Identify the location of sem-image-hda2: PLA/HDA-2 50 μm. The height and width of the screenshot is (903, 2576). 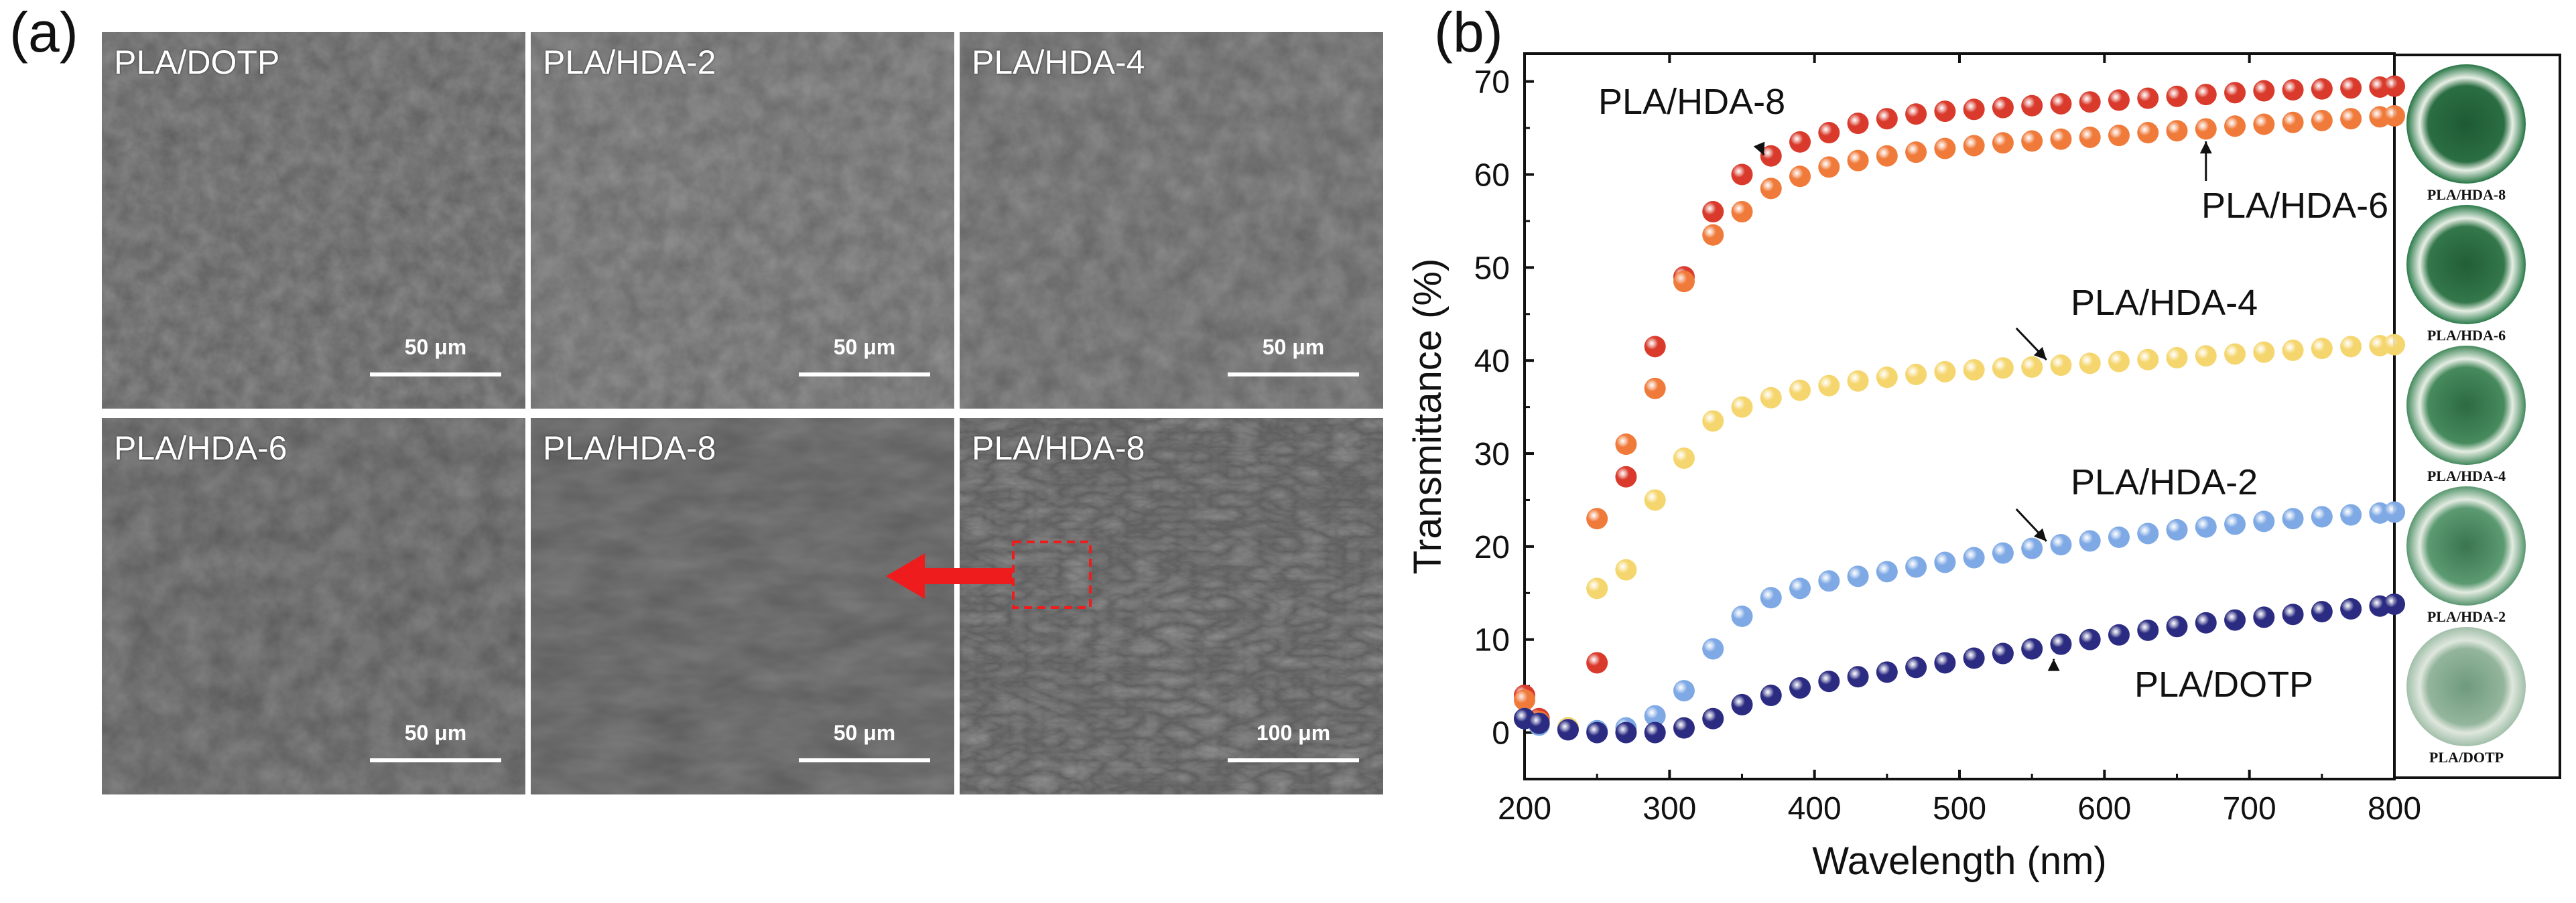
(742, 221).